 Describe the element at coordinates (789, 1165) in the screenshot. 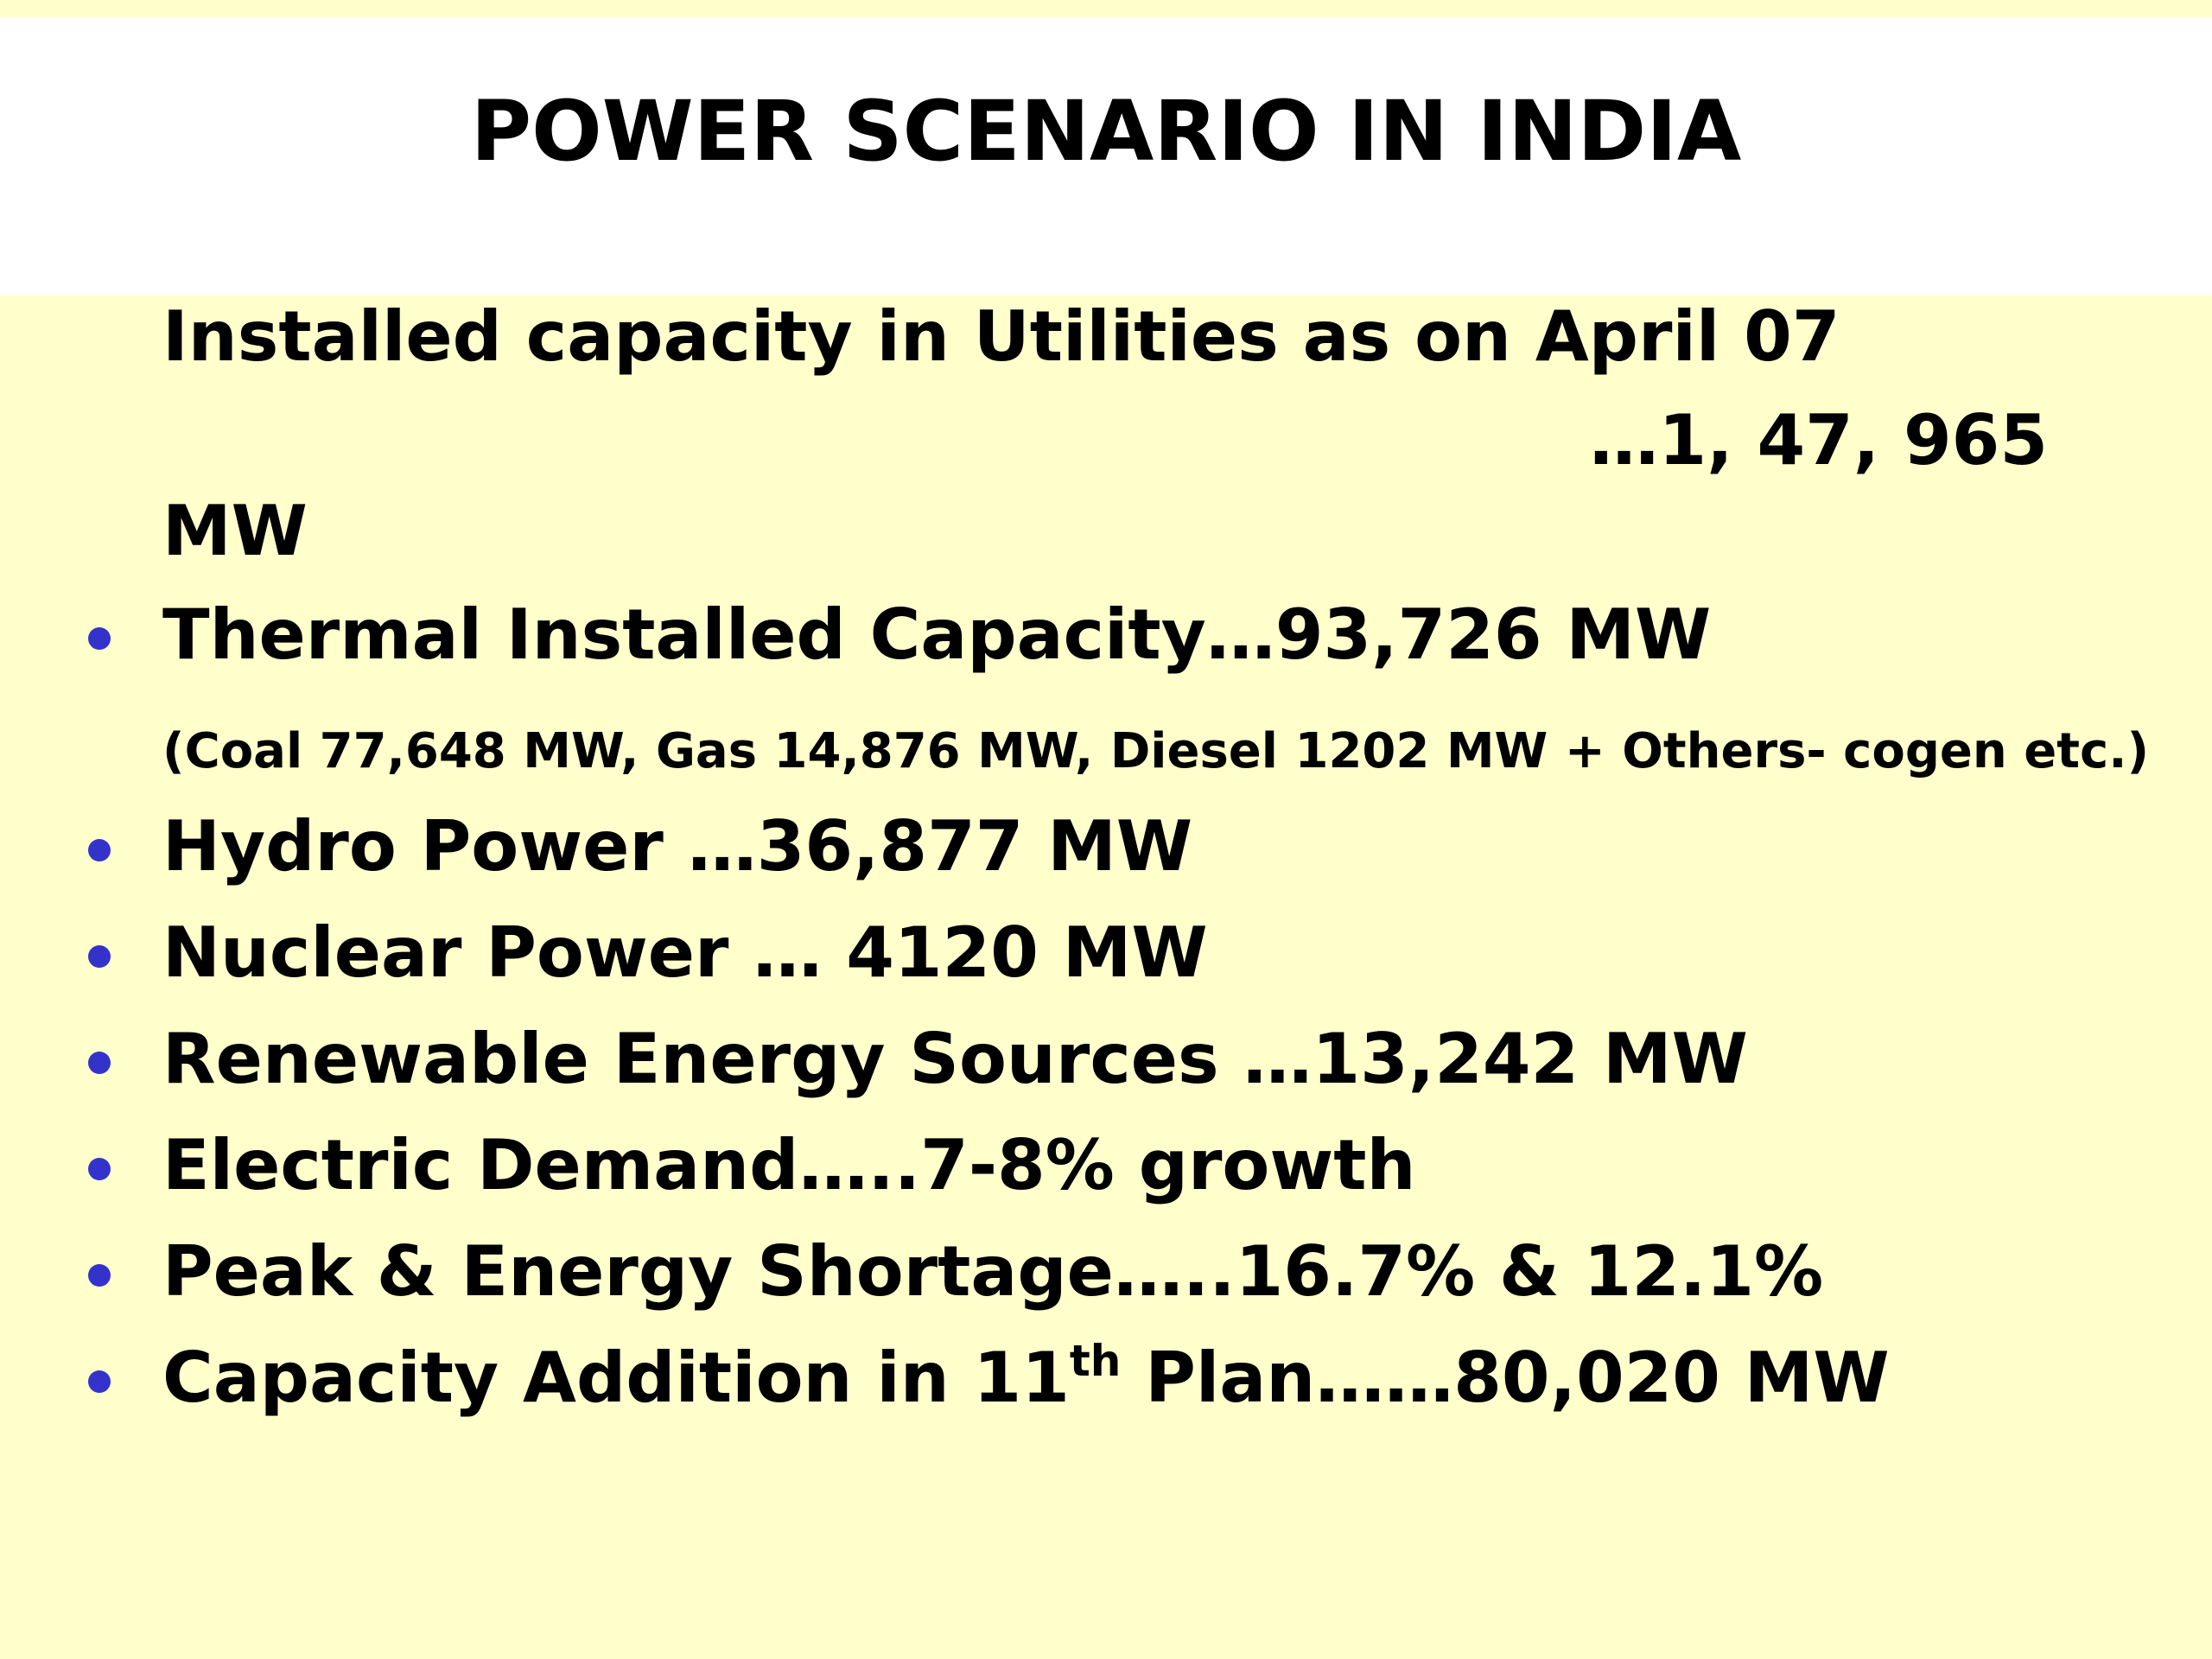

I see `bullet-text: Electric Demand…..7-8% growth` at that location.